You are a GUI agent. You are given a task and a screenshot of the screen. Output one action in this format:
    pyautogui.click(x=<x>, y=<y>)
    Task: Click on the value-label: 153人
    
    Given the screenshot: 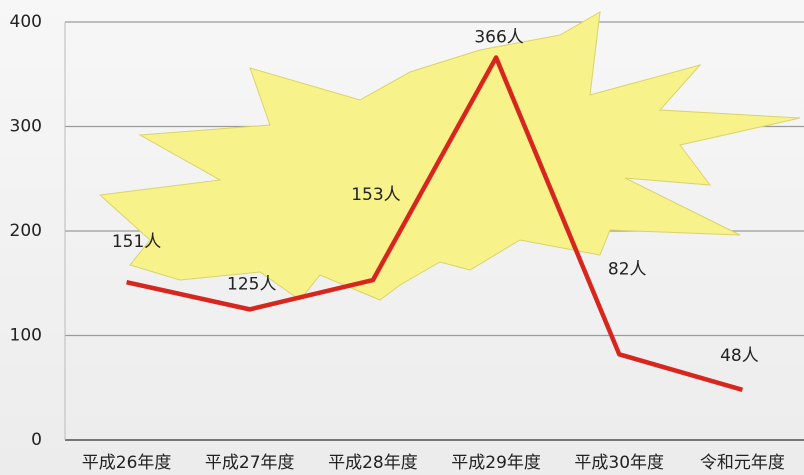 What is the action you would take?
    pyautogui.click(x=375, y=195)
    